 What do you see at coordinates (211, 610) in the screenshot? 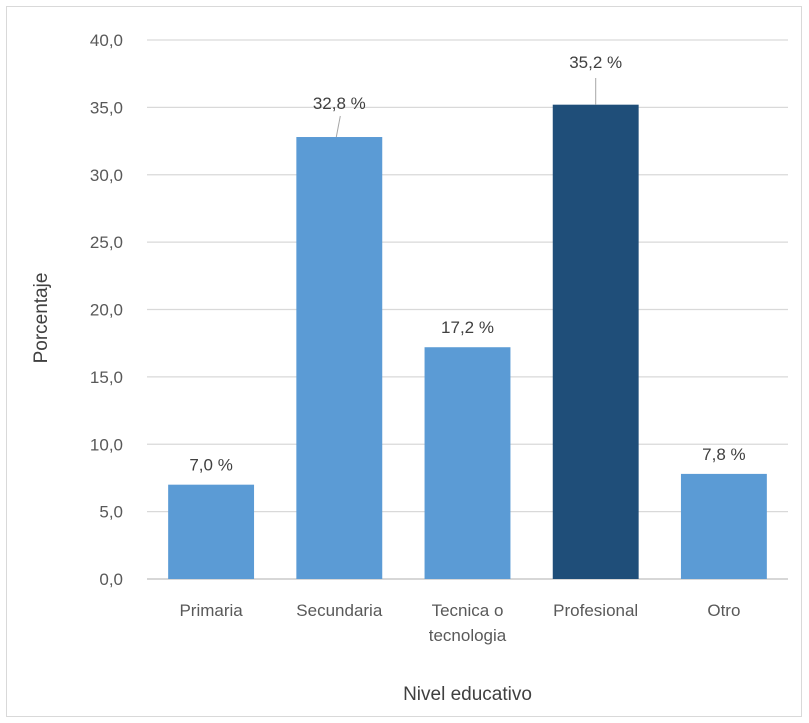
I see `x-tick-label: Primaria` at bounding box center [211, 610].